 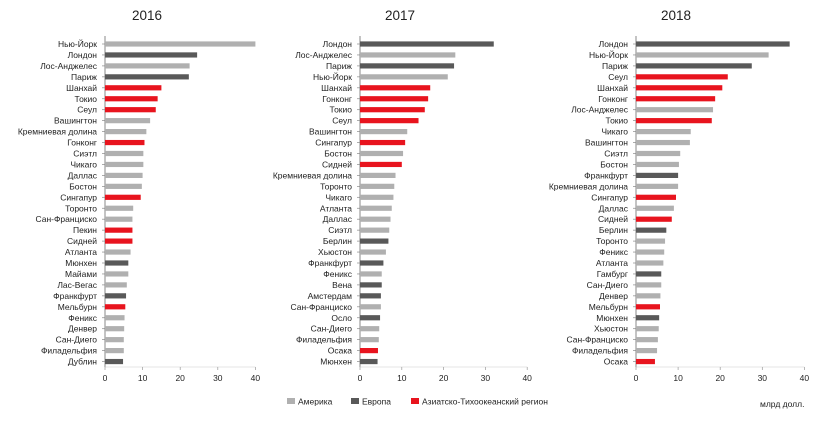 I want to click on bar-2016-Франкфурт, so click(x=116, y=296).